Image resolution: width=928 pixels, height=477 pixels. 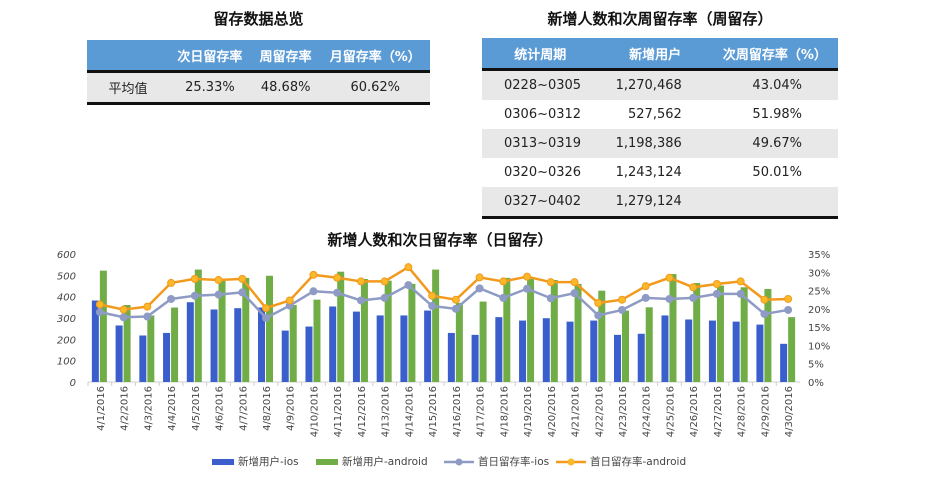 What do you see at coordinates (210, 88) in the screenshot?
I see `summary-cell: 25.33%` at bounding box center [210, 88].